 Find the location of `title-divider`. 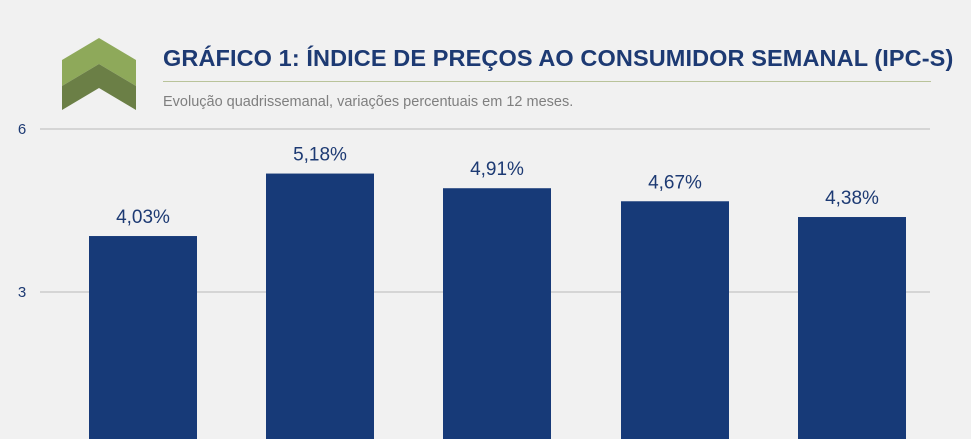

title-divider is located at coordinates (547, 81).